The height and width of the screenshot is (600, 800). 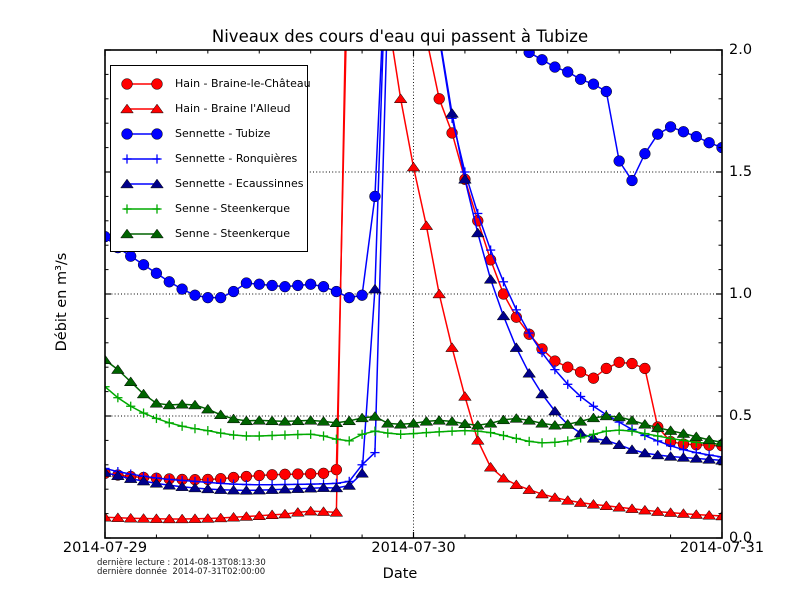 I want to click on legend-marker-circle-icon, so click(x=142, y=84).